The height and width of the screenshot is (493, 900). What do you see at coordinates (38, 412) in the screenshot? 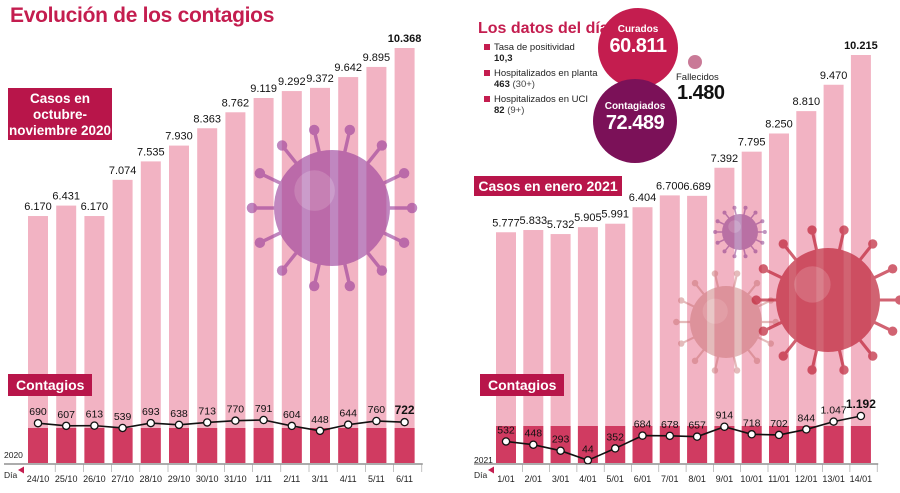
I see `contagio-value-label: 690` at bounding box center [38, 412].